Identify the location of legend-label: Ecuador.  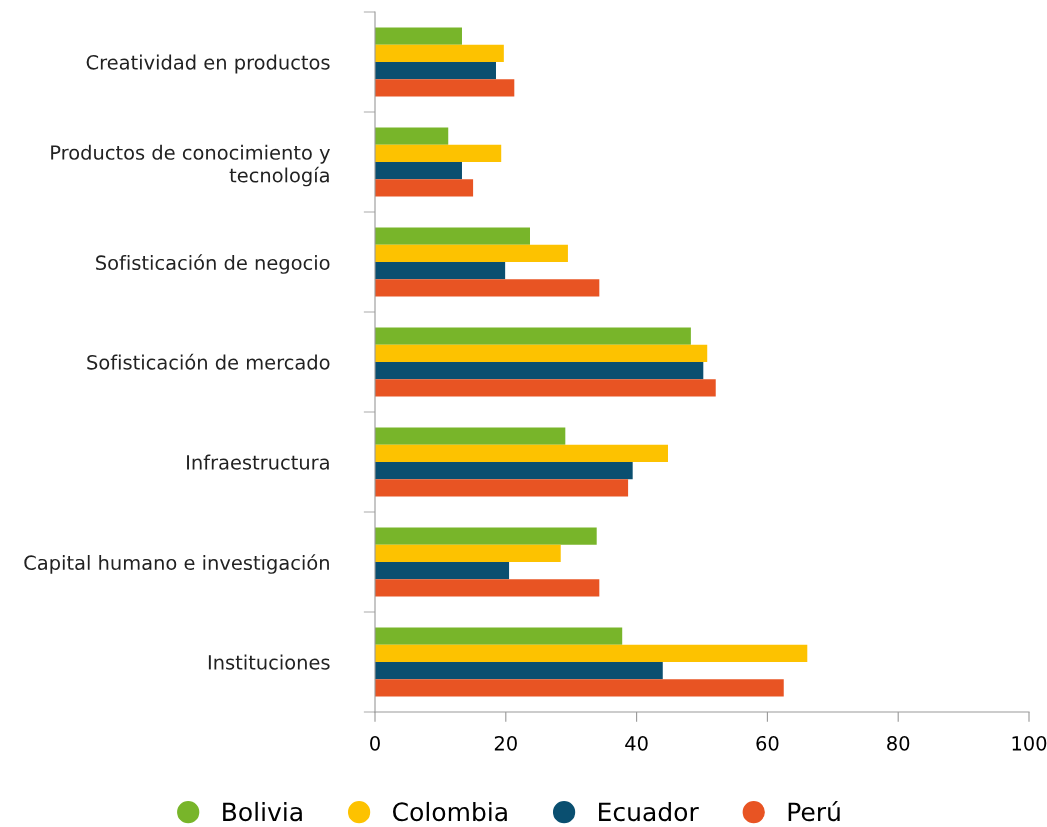
(649, 811).